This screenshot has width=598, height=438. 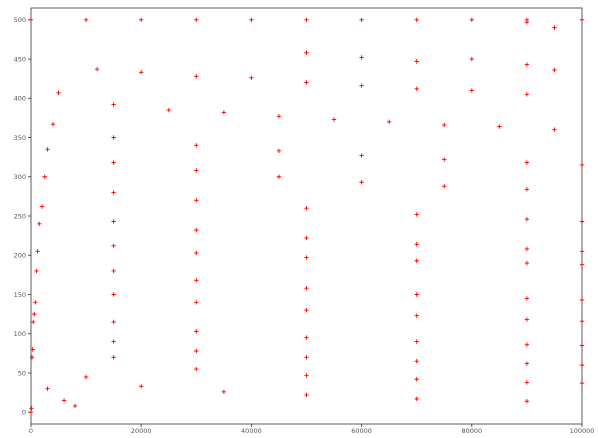 What do you see at coordinates (20, 334) in the screenshot?
I see `y-tick-label: 100` at bounding box center [20, 334].